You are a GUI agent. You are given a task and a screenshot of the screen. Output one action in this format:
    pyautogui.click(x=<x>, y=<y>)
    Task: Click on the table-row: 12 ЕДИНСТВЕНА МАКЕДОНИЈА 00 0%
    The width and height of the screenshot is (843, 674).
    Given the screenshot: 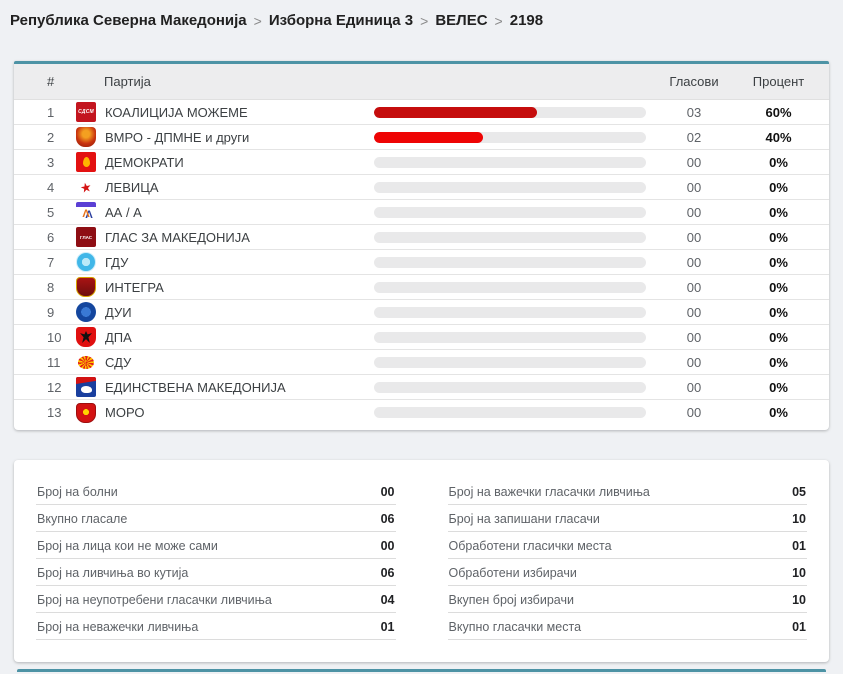 What is the action you would take?
    pyautogui.click(x=421, y=387)
    